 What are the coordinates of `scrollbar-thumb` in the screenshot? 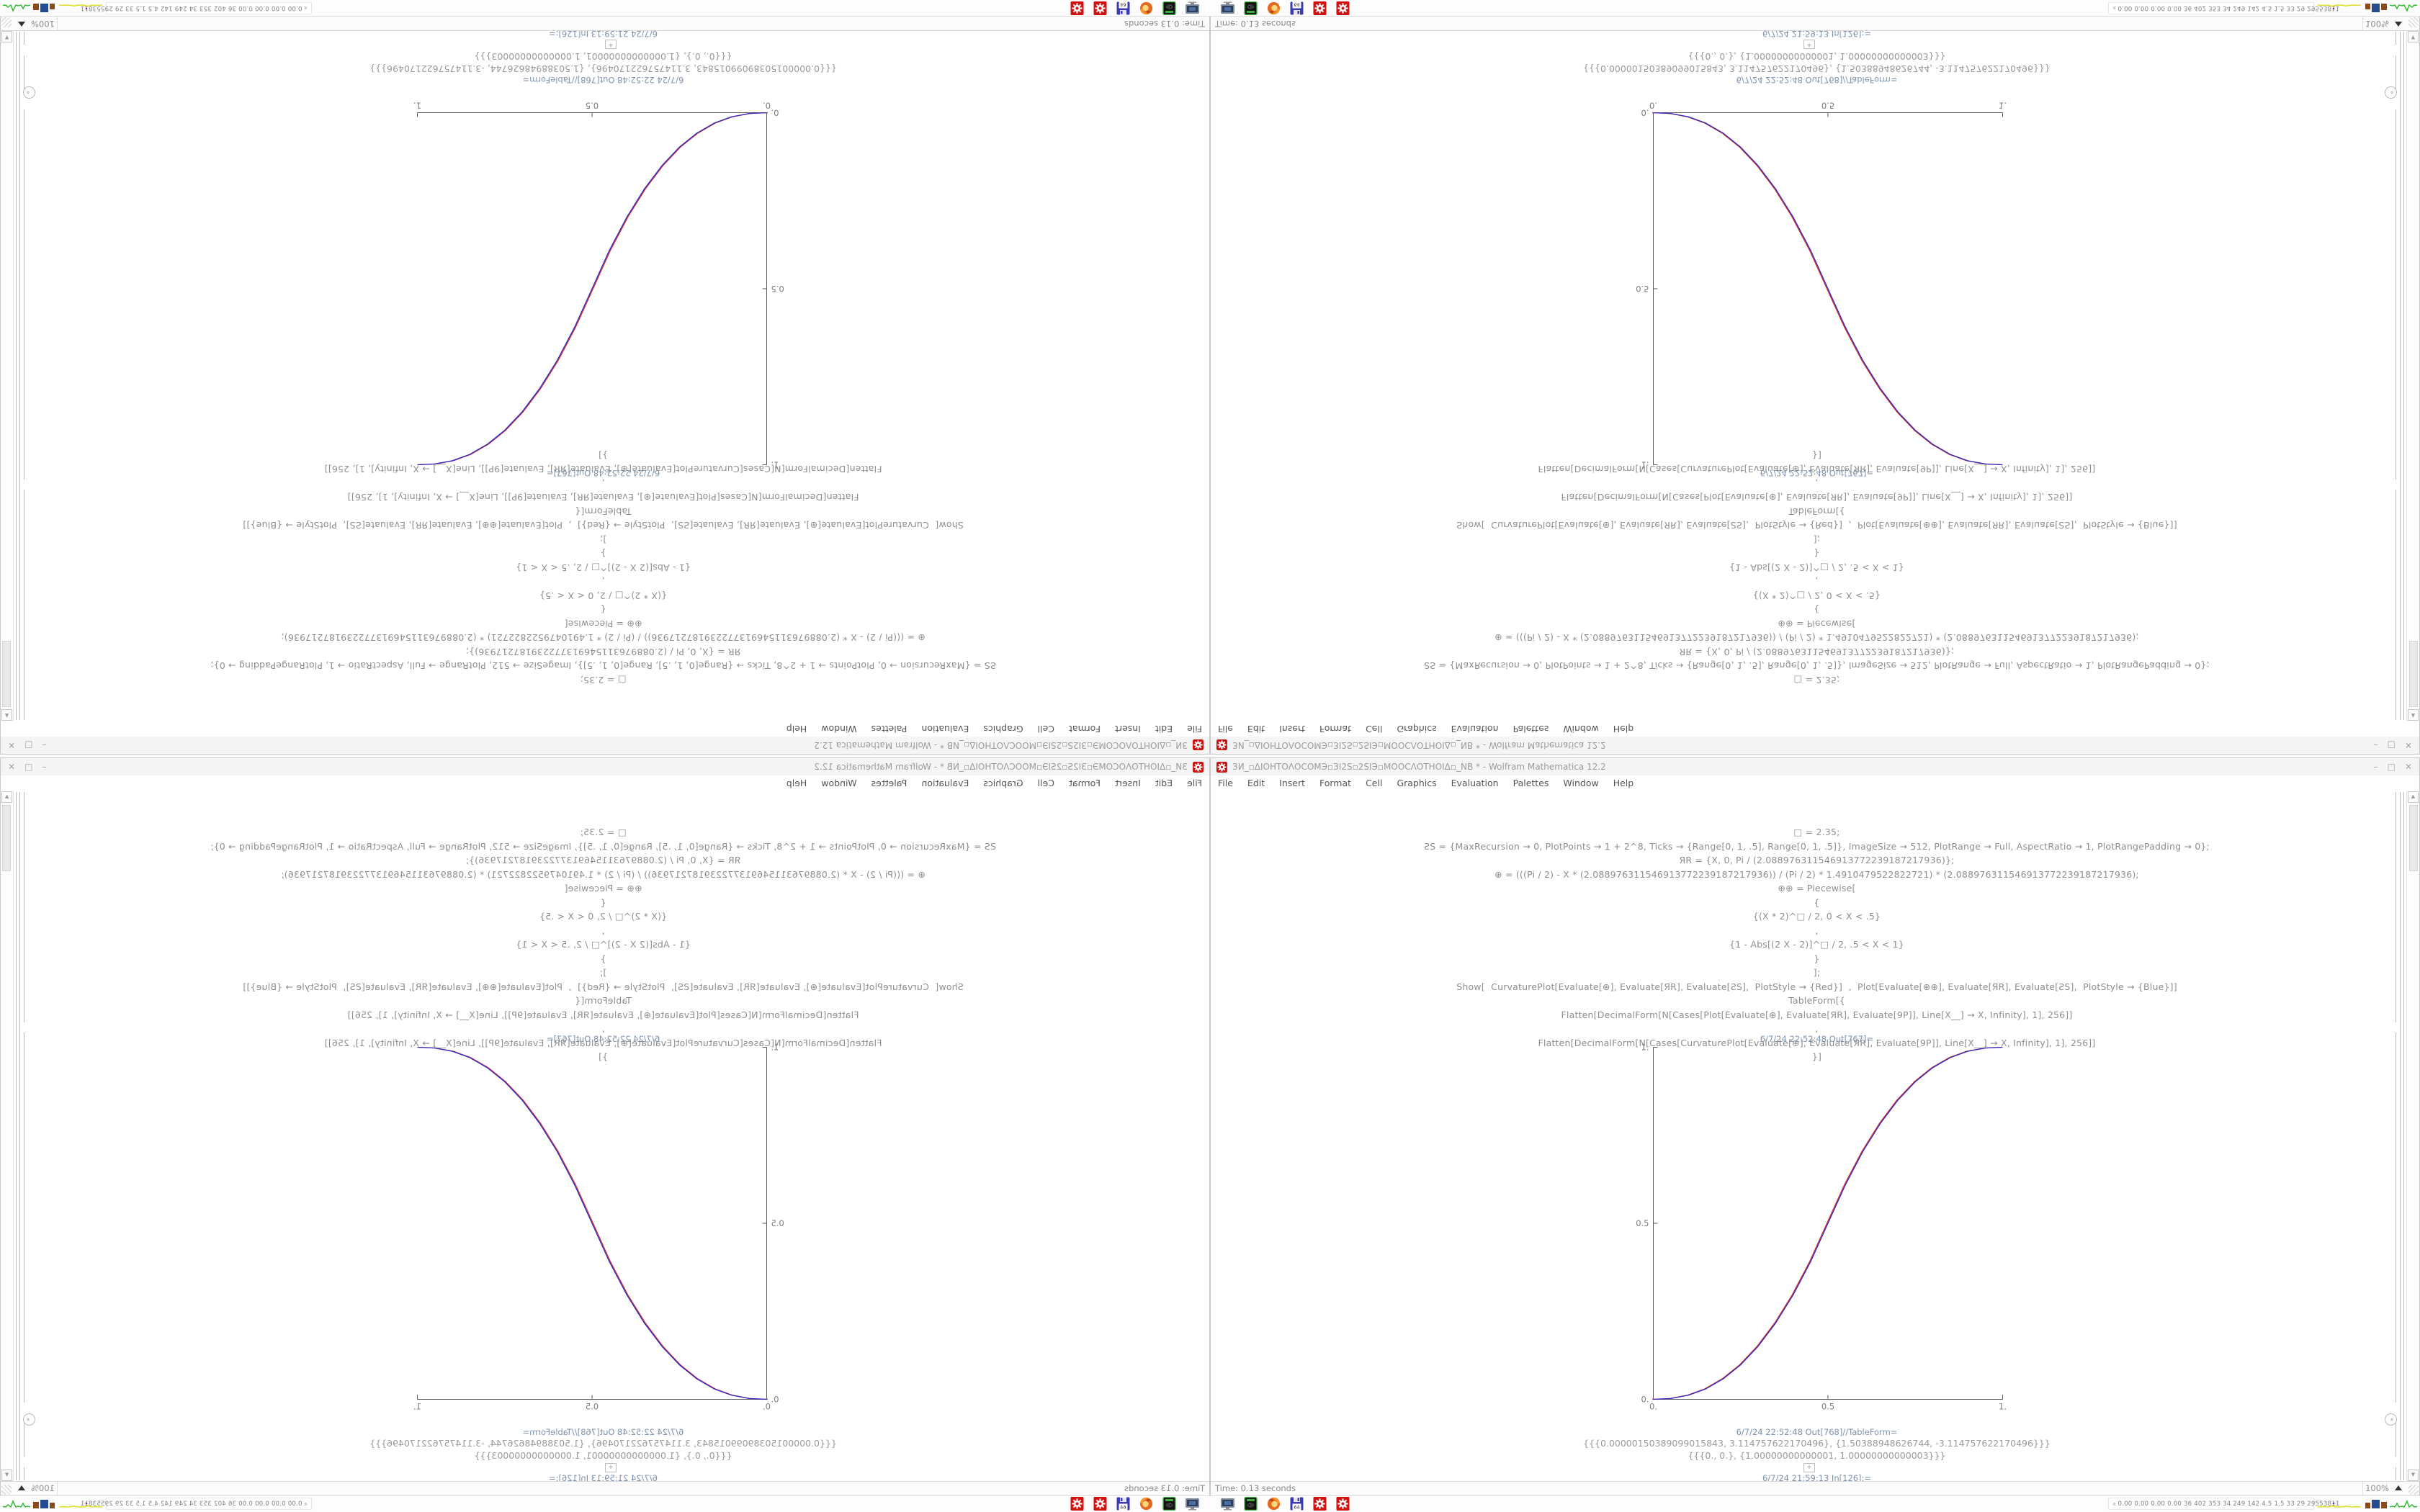 It's located at (7, 674).